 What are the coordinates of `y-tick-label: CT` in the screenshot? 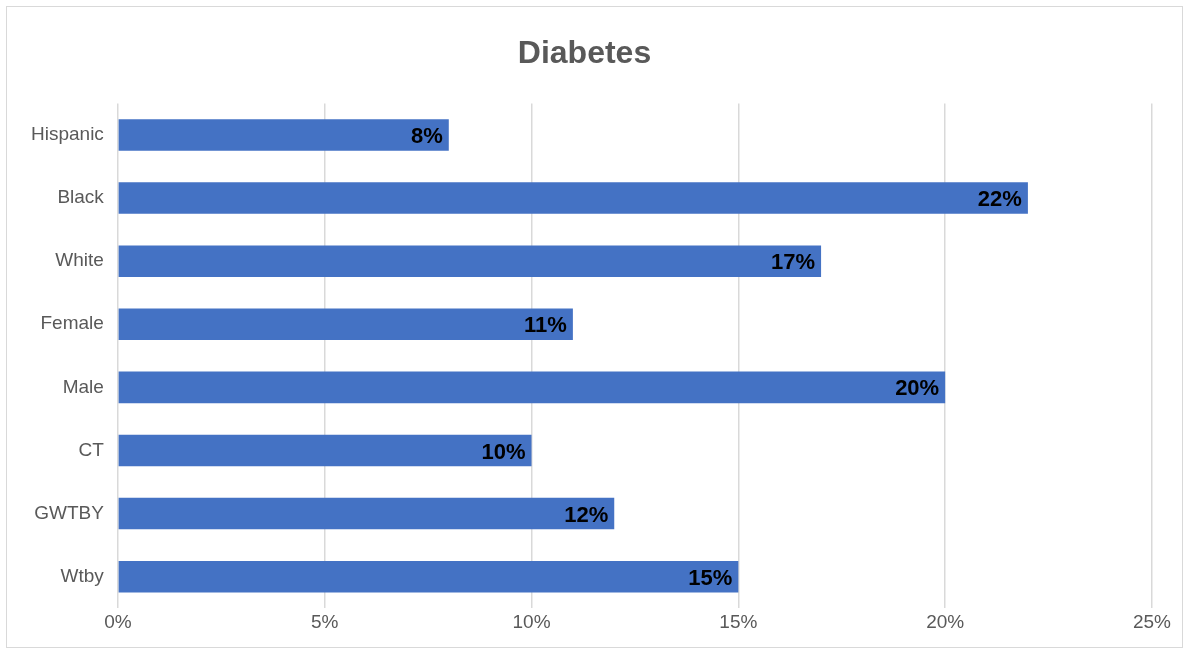 It's located at (91, 449).